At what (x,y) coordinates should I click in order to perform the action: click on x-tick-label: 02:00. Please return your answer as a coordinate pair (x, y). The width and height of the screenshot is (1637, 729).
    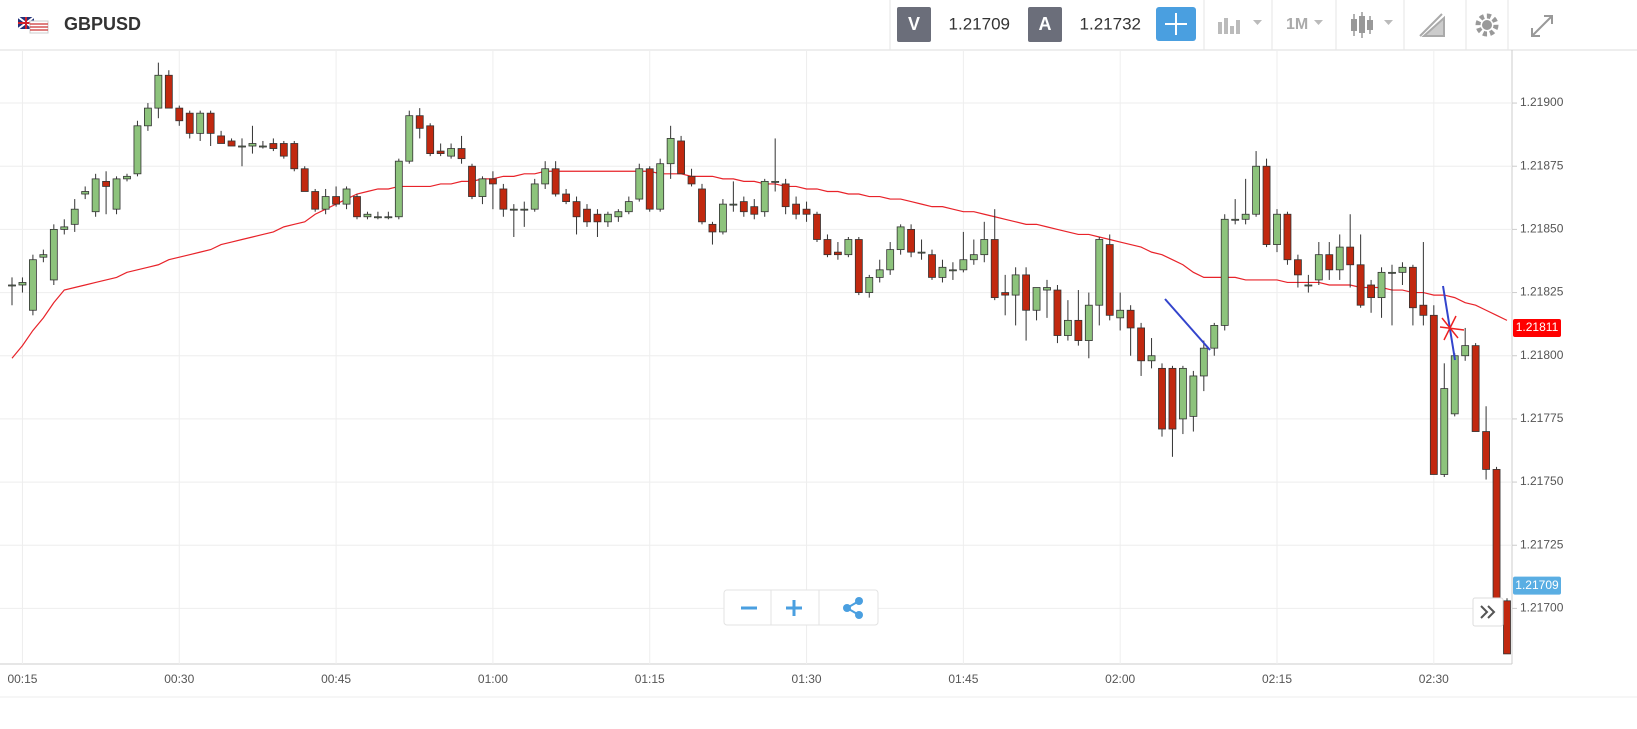
    Looking at the image, I should click on (1120, 679).